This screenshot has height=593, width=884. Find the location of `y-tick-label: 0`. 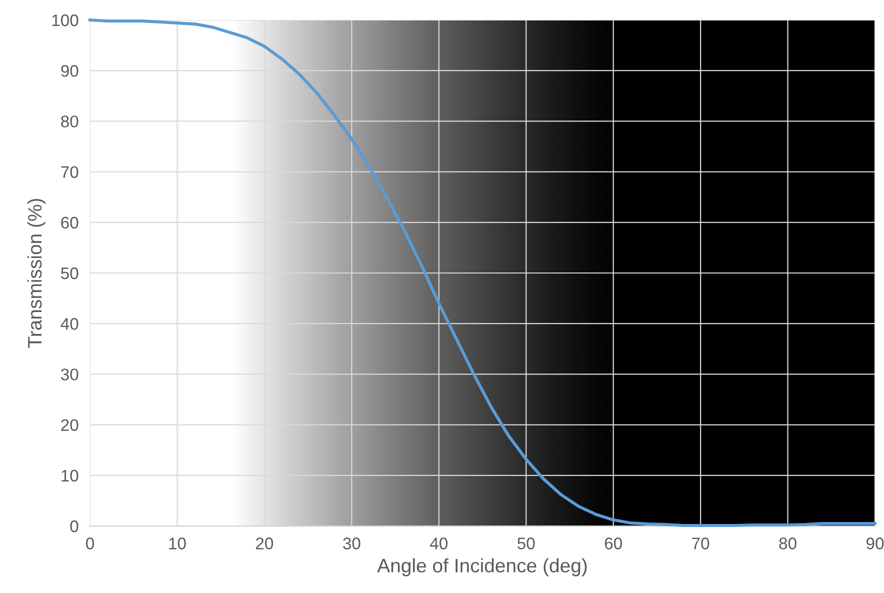

y-tick-label: 0 is located at coordinates (74, 526).